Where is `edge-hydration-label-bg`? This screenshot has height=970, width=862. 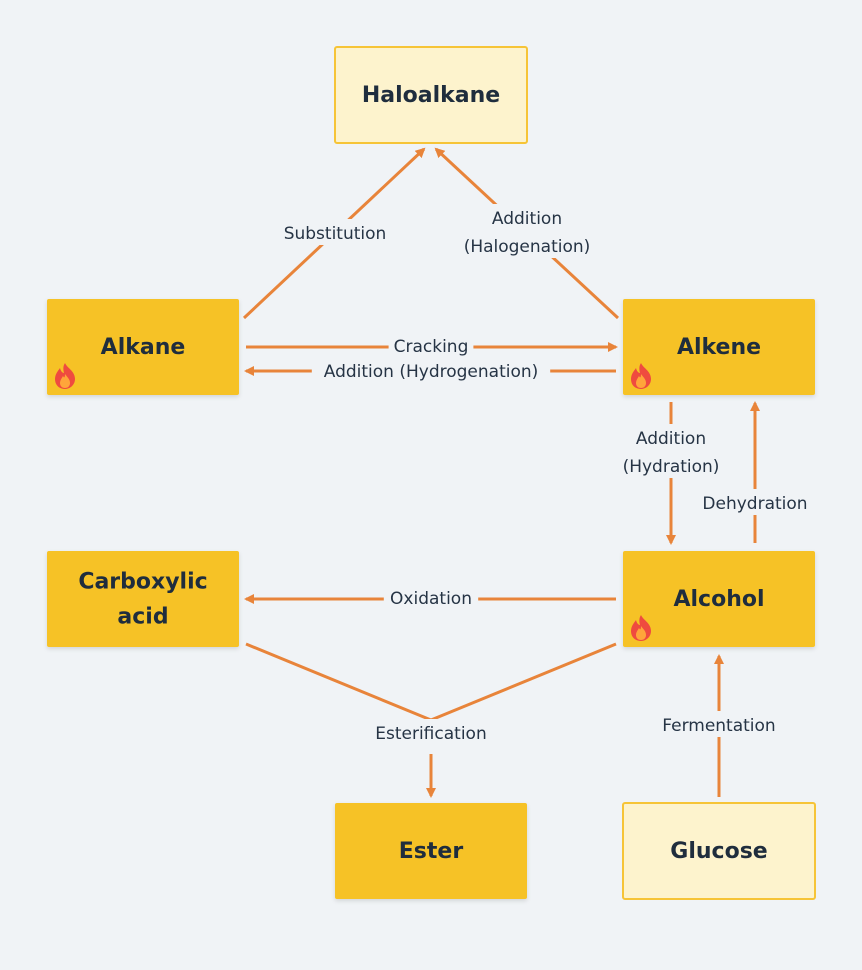 edge-hydration-label-bg is located at coordinates (671, 451).